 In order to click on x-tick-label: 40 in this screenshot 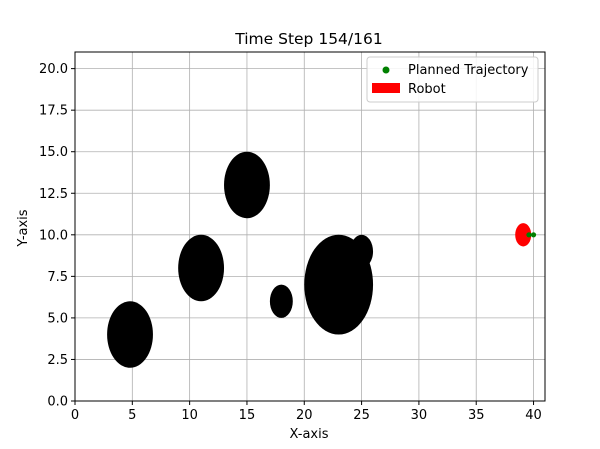, I will do `click(533, 415)`.